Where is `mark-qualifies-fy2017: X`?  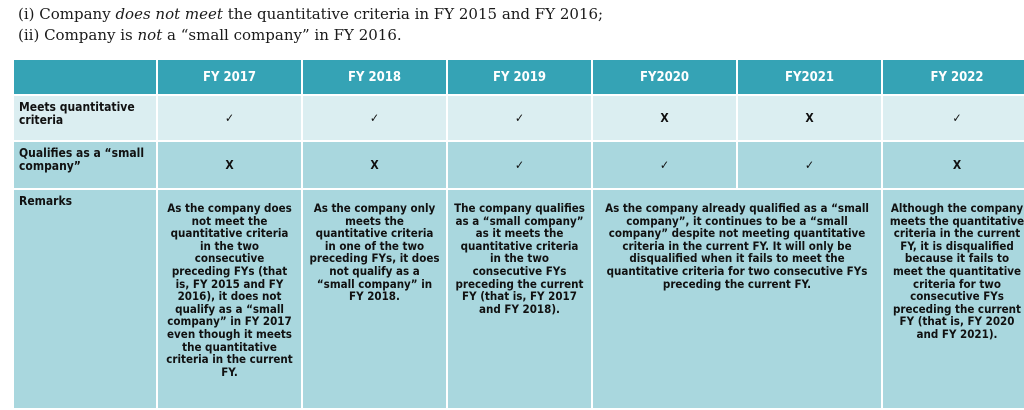 mark-qualifies-fy2017: X is located at coordinates (229, 165).